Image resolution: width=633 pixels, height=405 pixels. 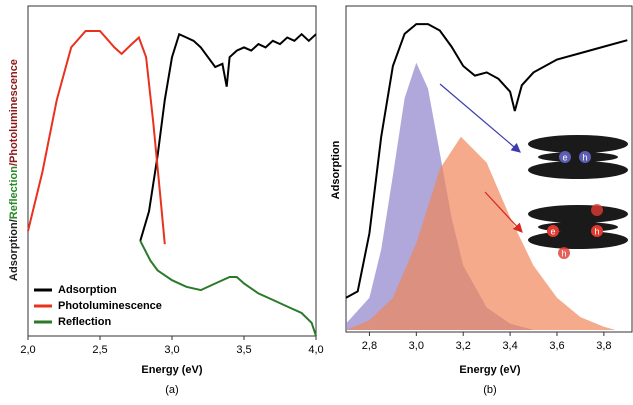 What do you see at coordinates (489, 390) in the screenshot?
I see `caption: (b)` at bounding box center [489, 390].